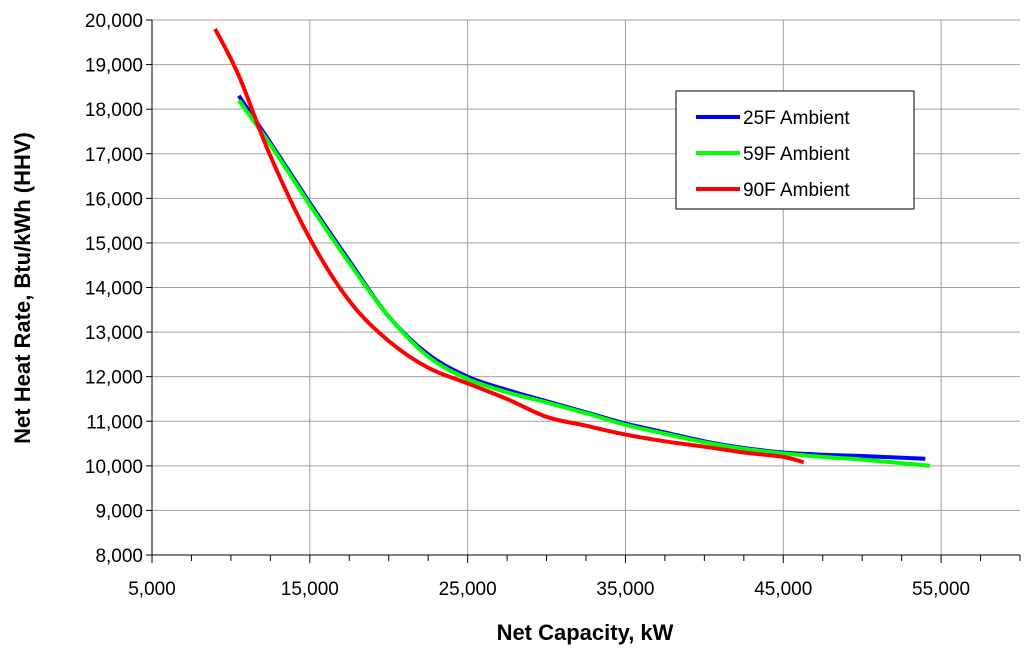  What do you see at coordinates (114, 110) in the screenshot?
I see `y-tick-label: 18,000` at bounding box center [114, 110].